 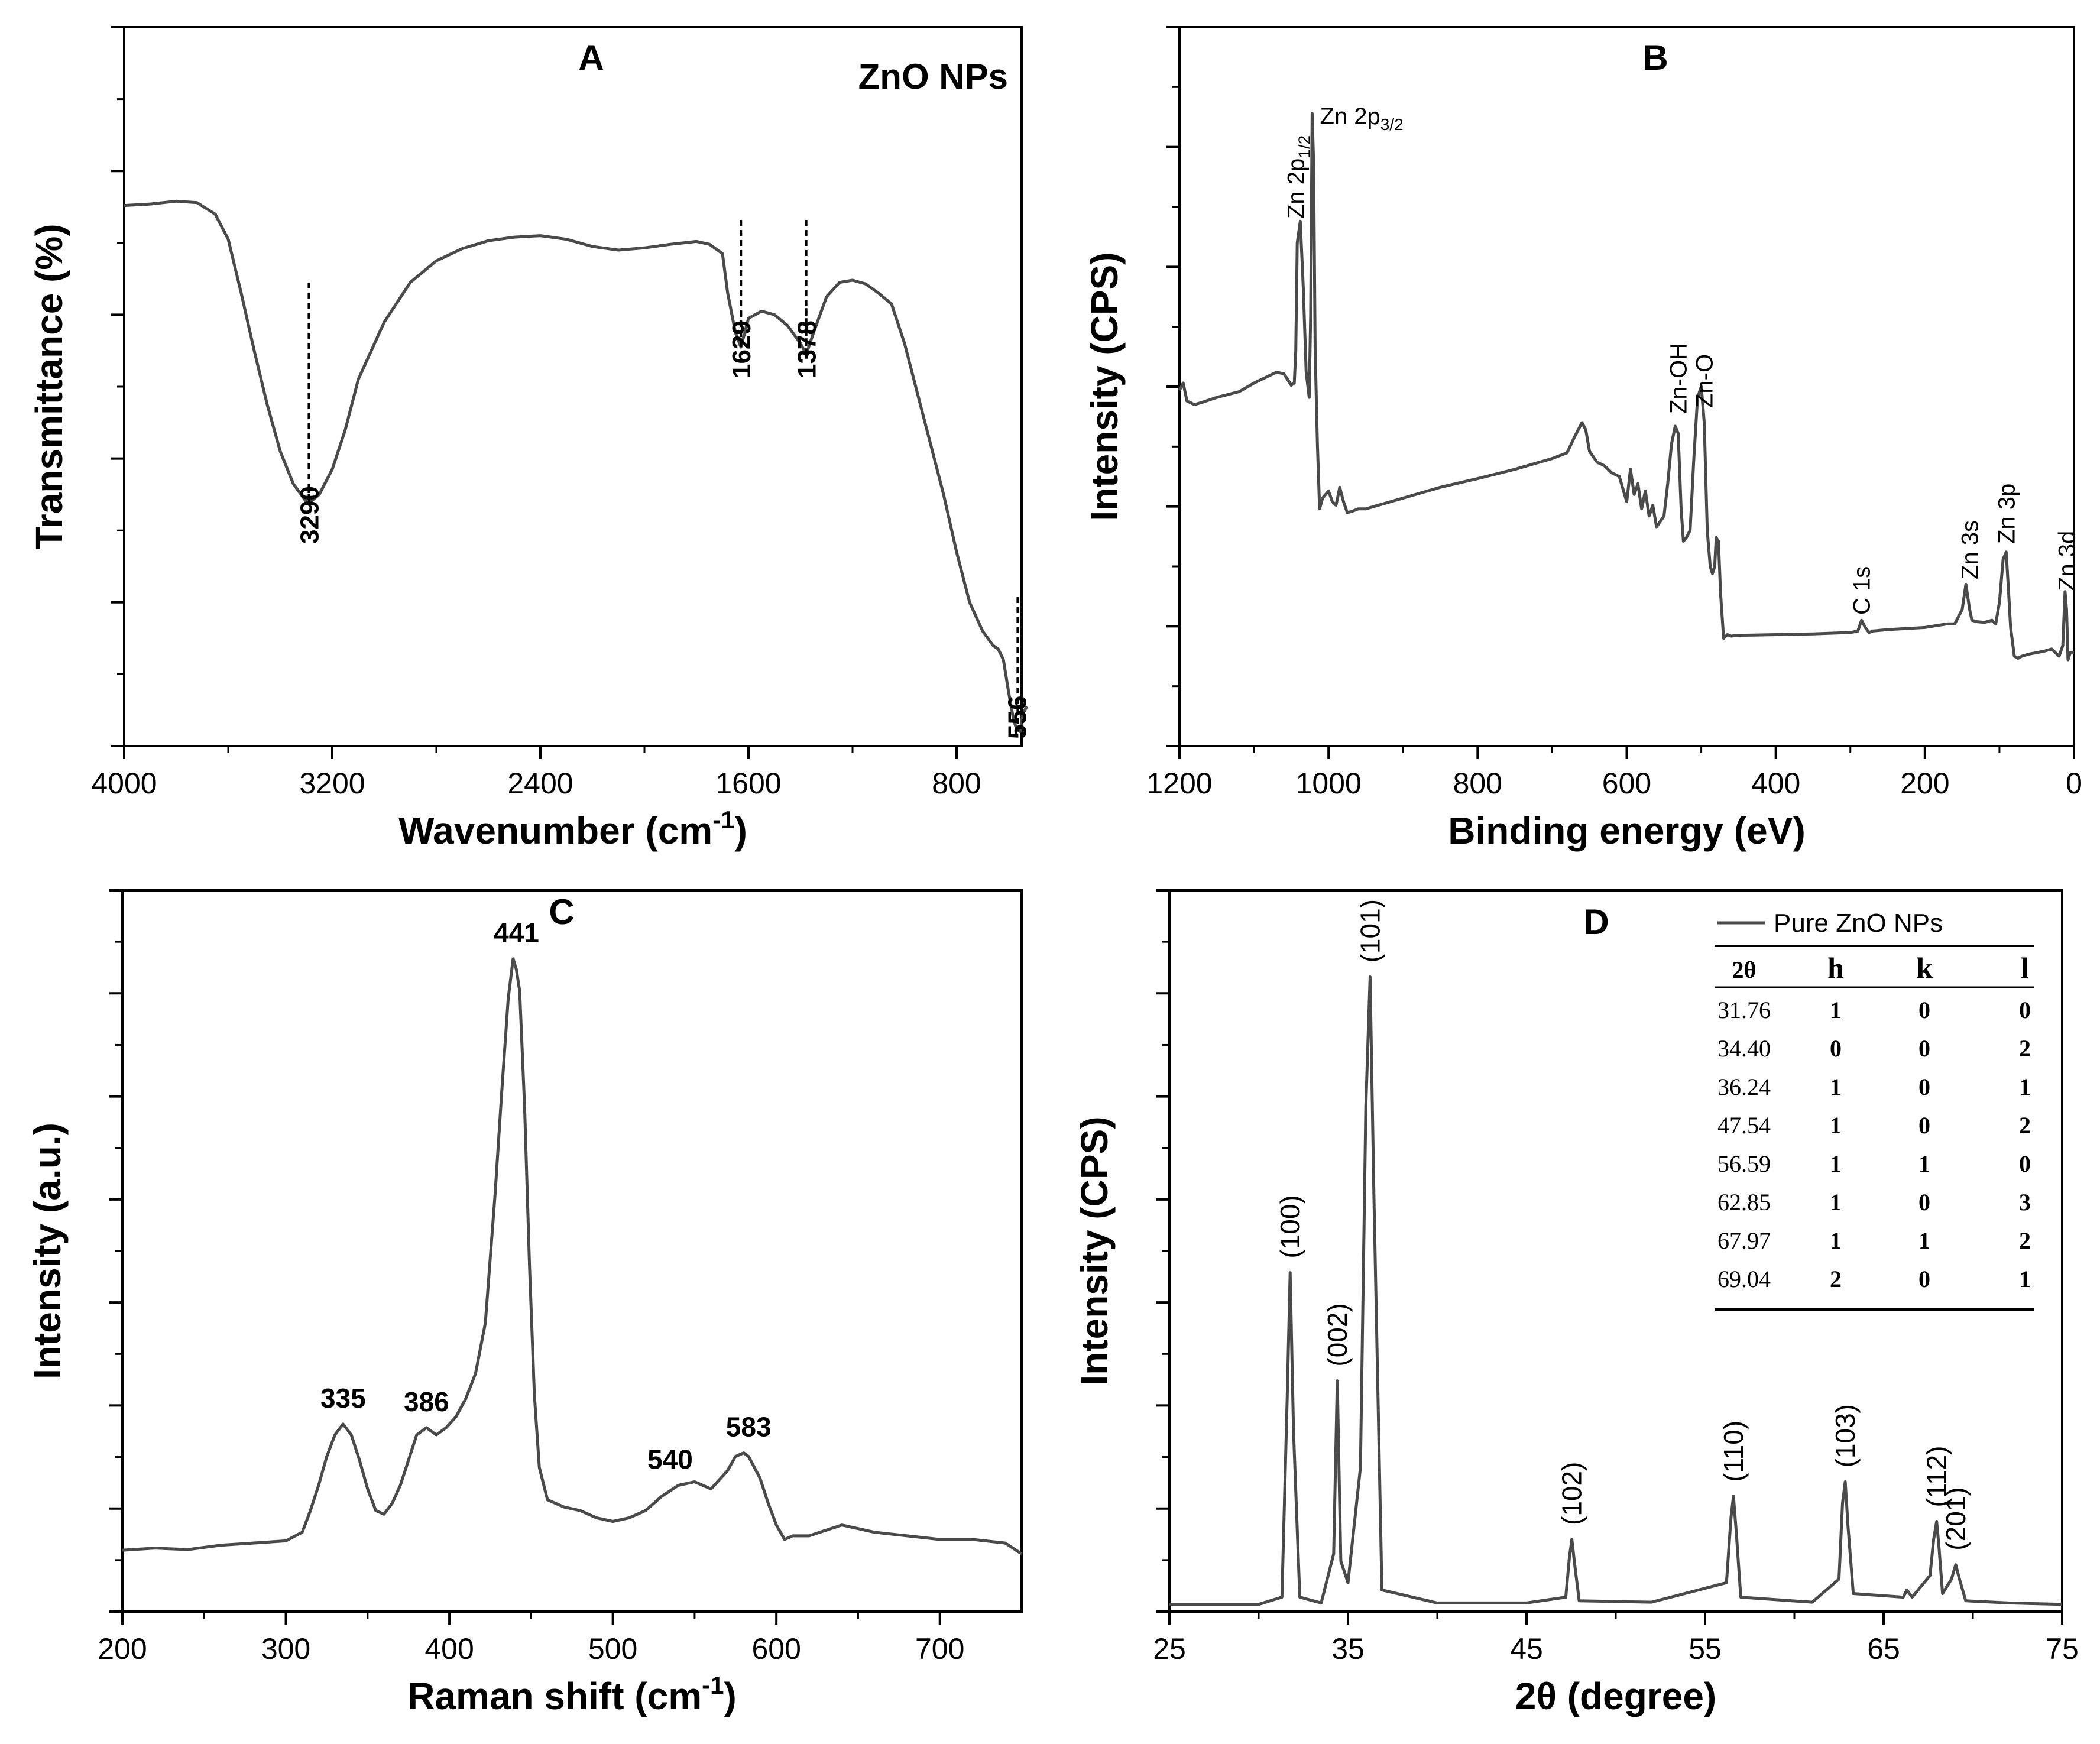 I want to click on peak-label: 441, so click(x=516, y=933).